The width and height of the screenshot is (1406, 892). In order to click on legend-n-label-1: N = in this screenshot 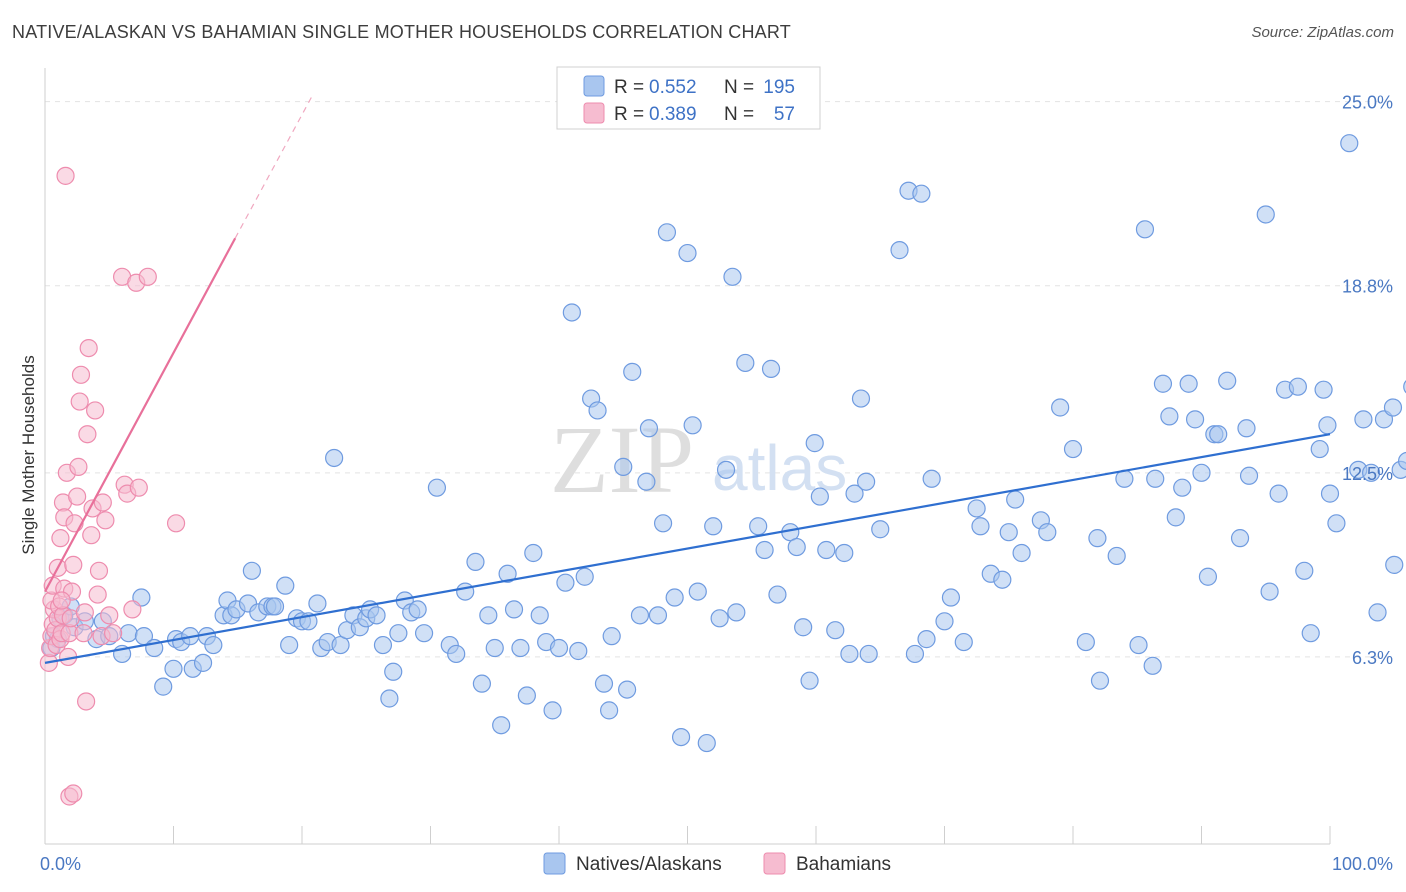, I will do `click(739, 87)`.